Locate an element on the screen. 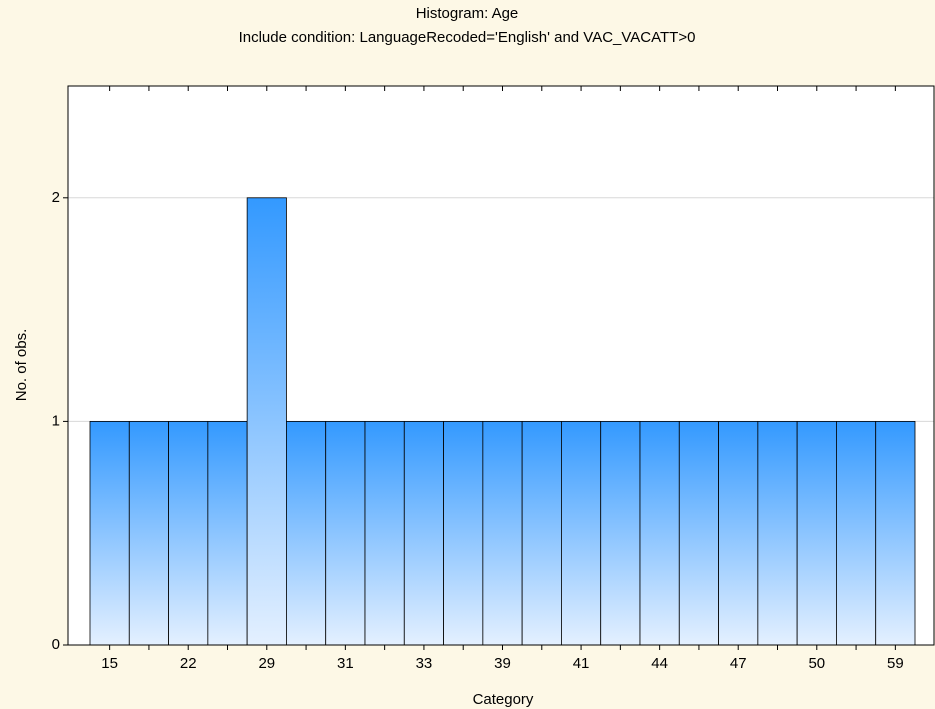 The width and height of the screenshot is (935, 709). x-tick-label: 50 is located at coordinates (816, 663).